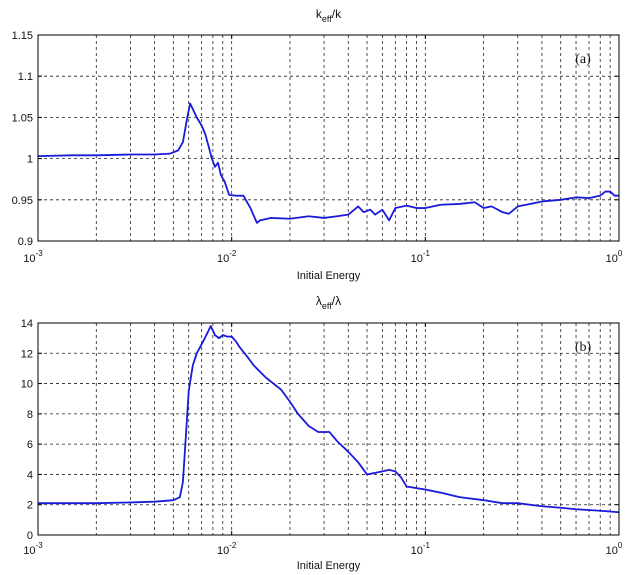  What do you see at coordinates (22, 118) in the screenshot?
I see `y-tick-label: 1.05` at bounding box center [22, 118].